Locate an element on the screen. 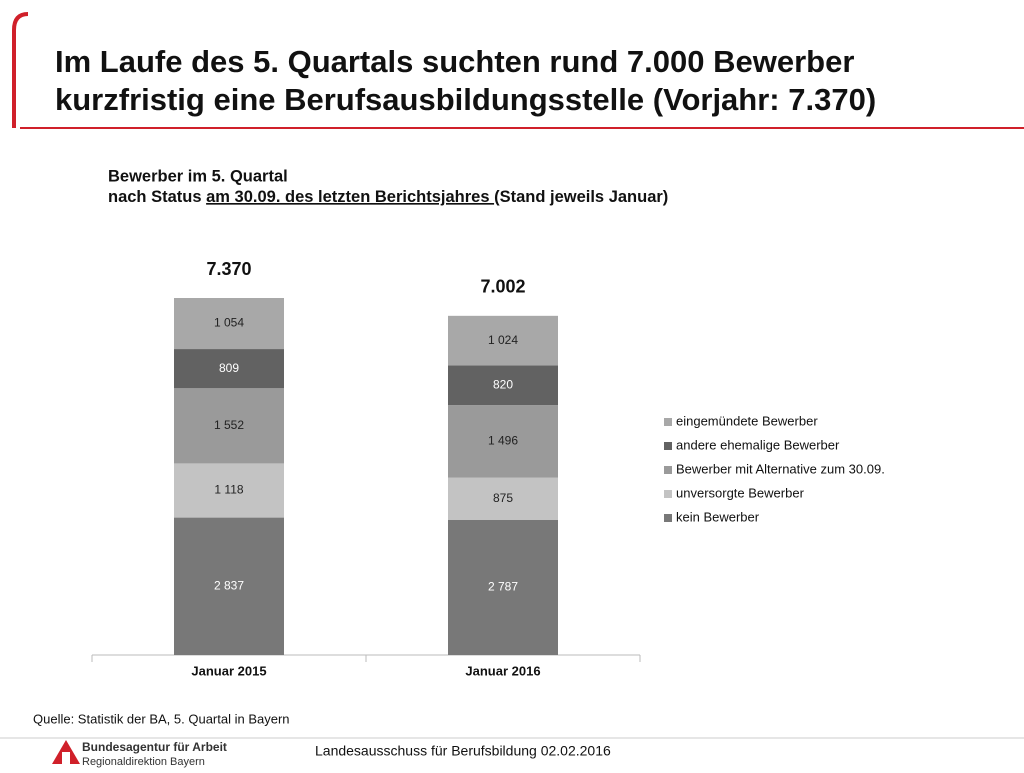  legend-label: unversorgte Bewerber is located at coordinates (740, 492).